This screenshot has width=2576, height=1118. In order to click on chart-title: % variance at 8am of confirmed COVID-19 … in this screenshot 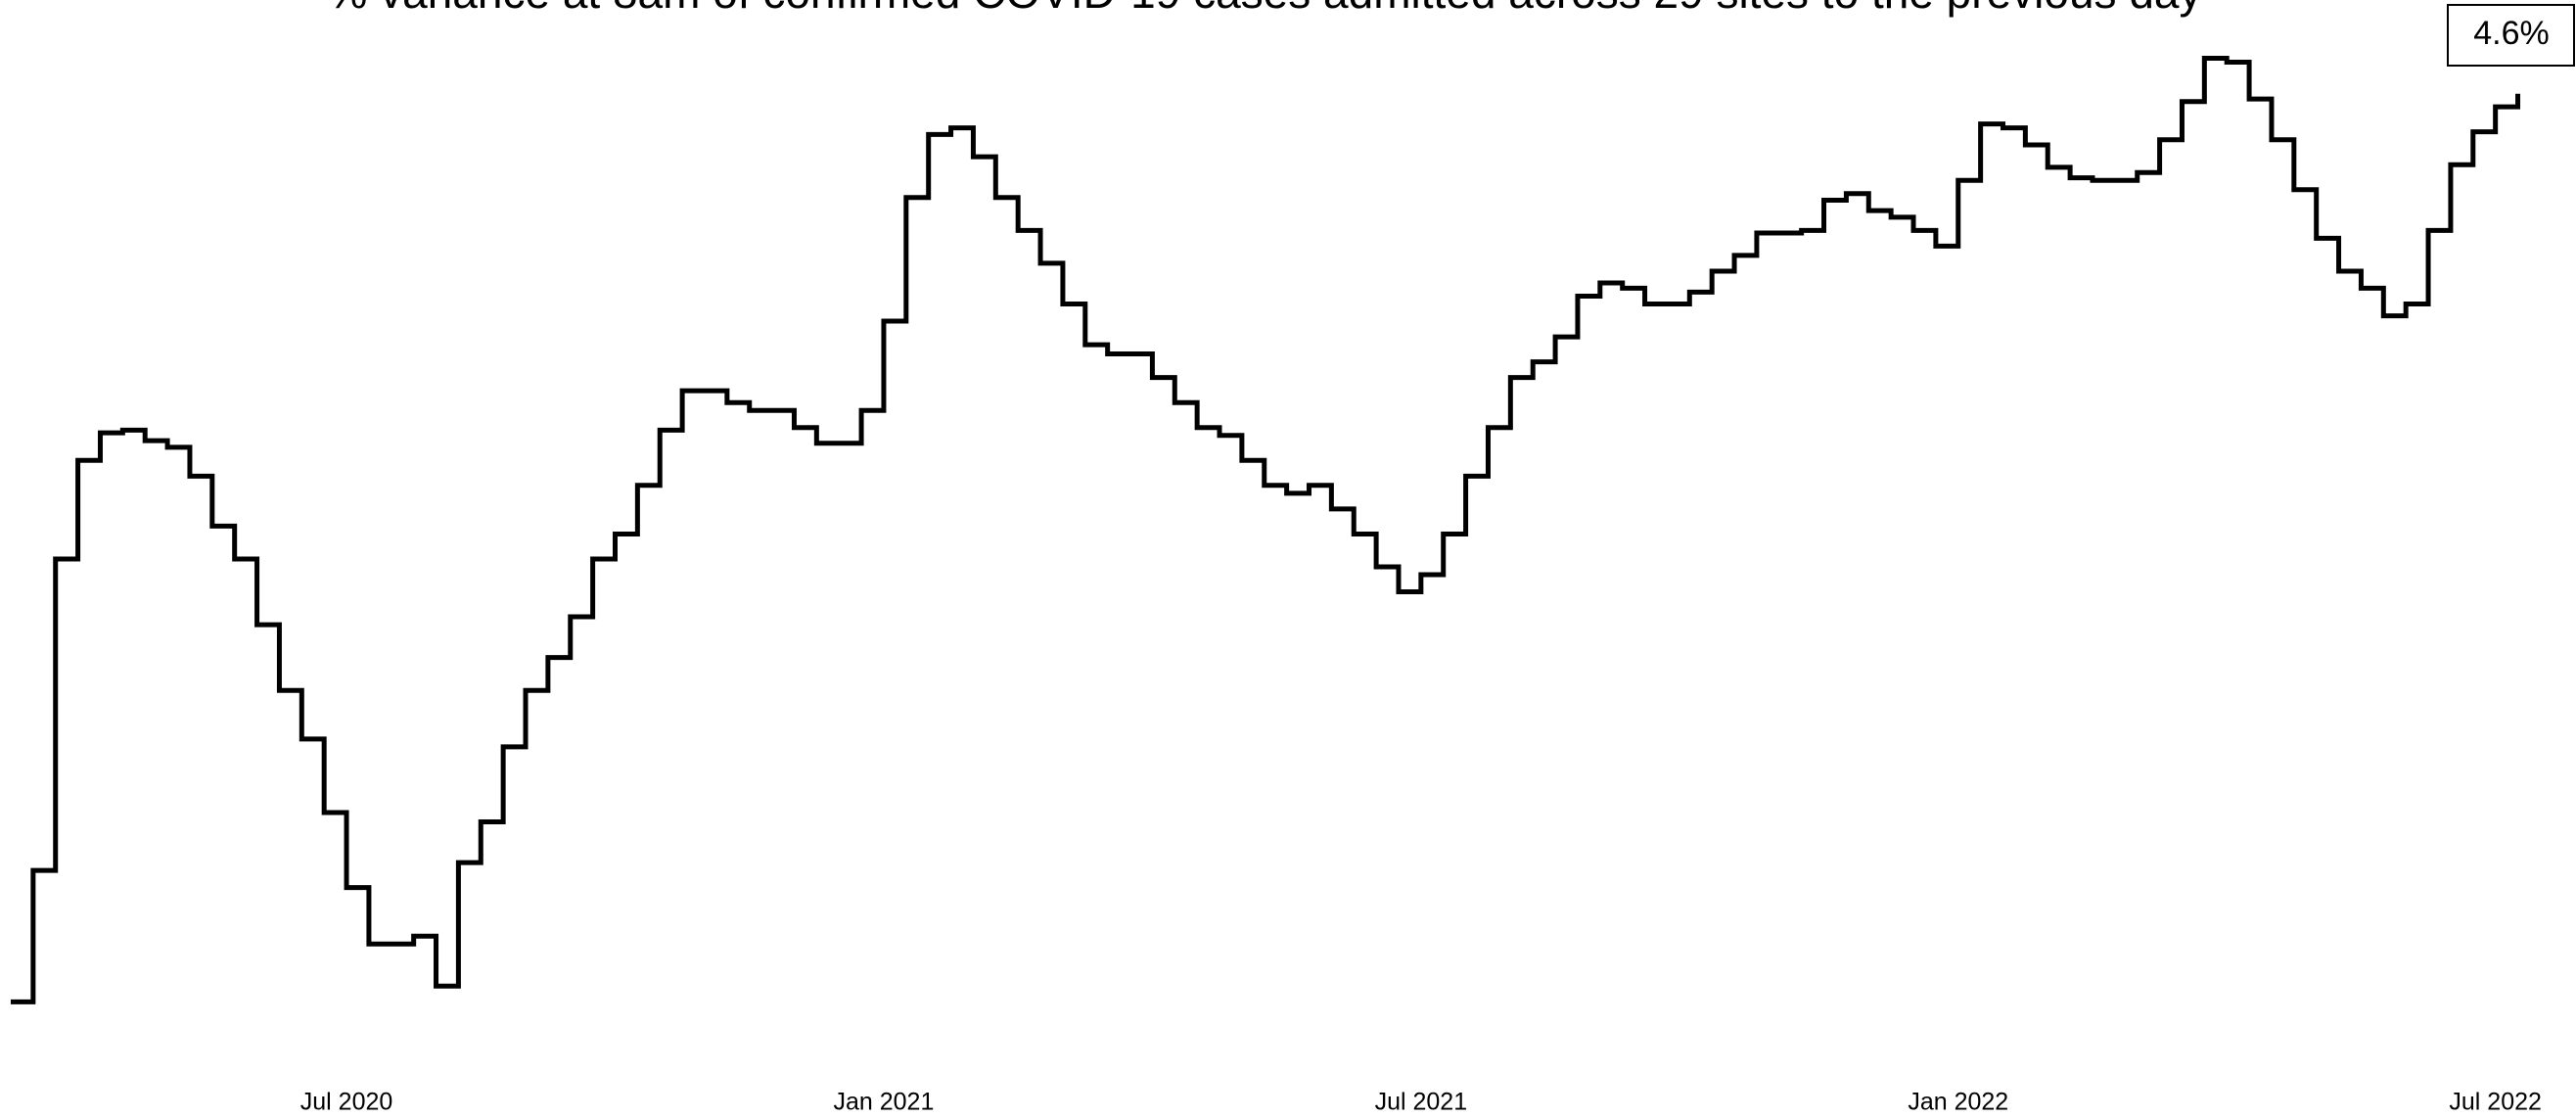, I will do `click(1265, 9)`.